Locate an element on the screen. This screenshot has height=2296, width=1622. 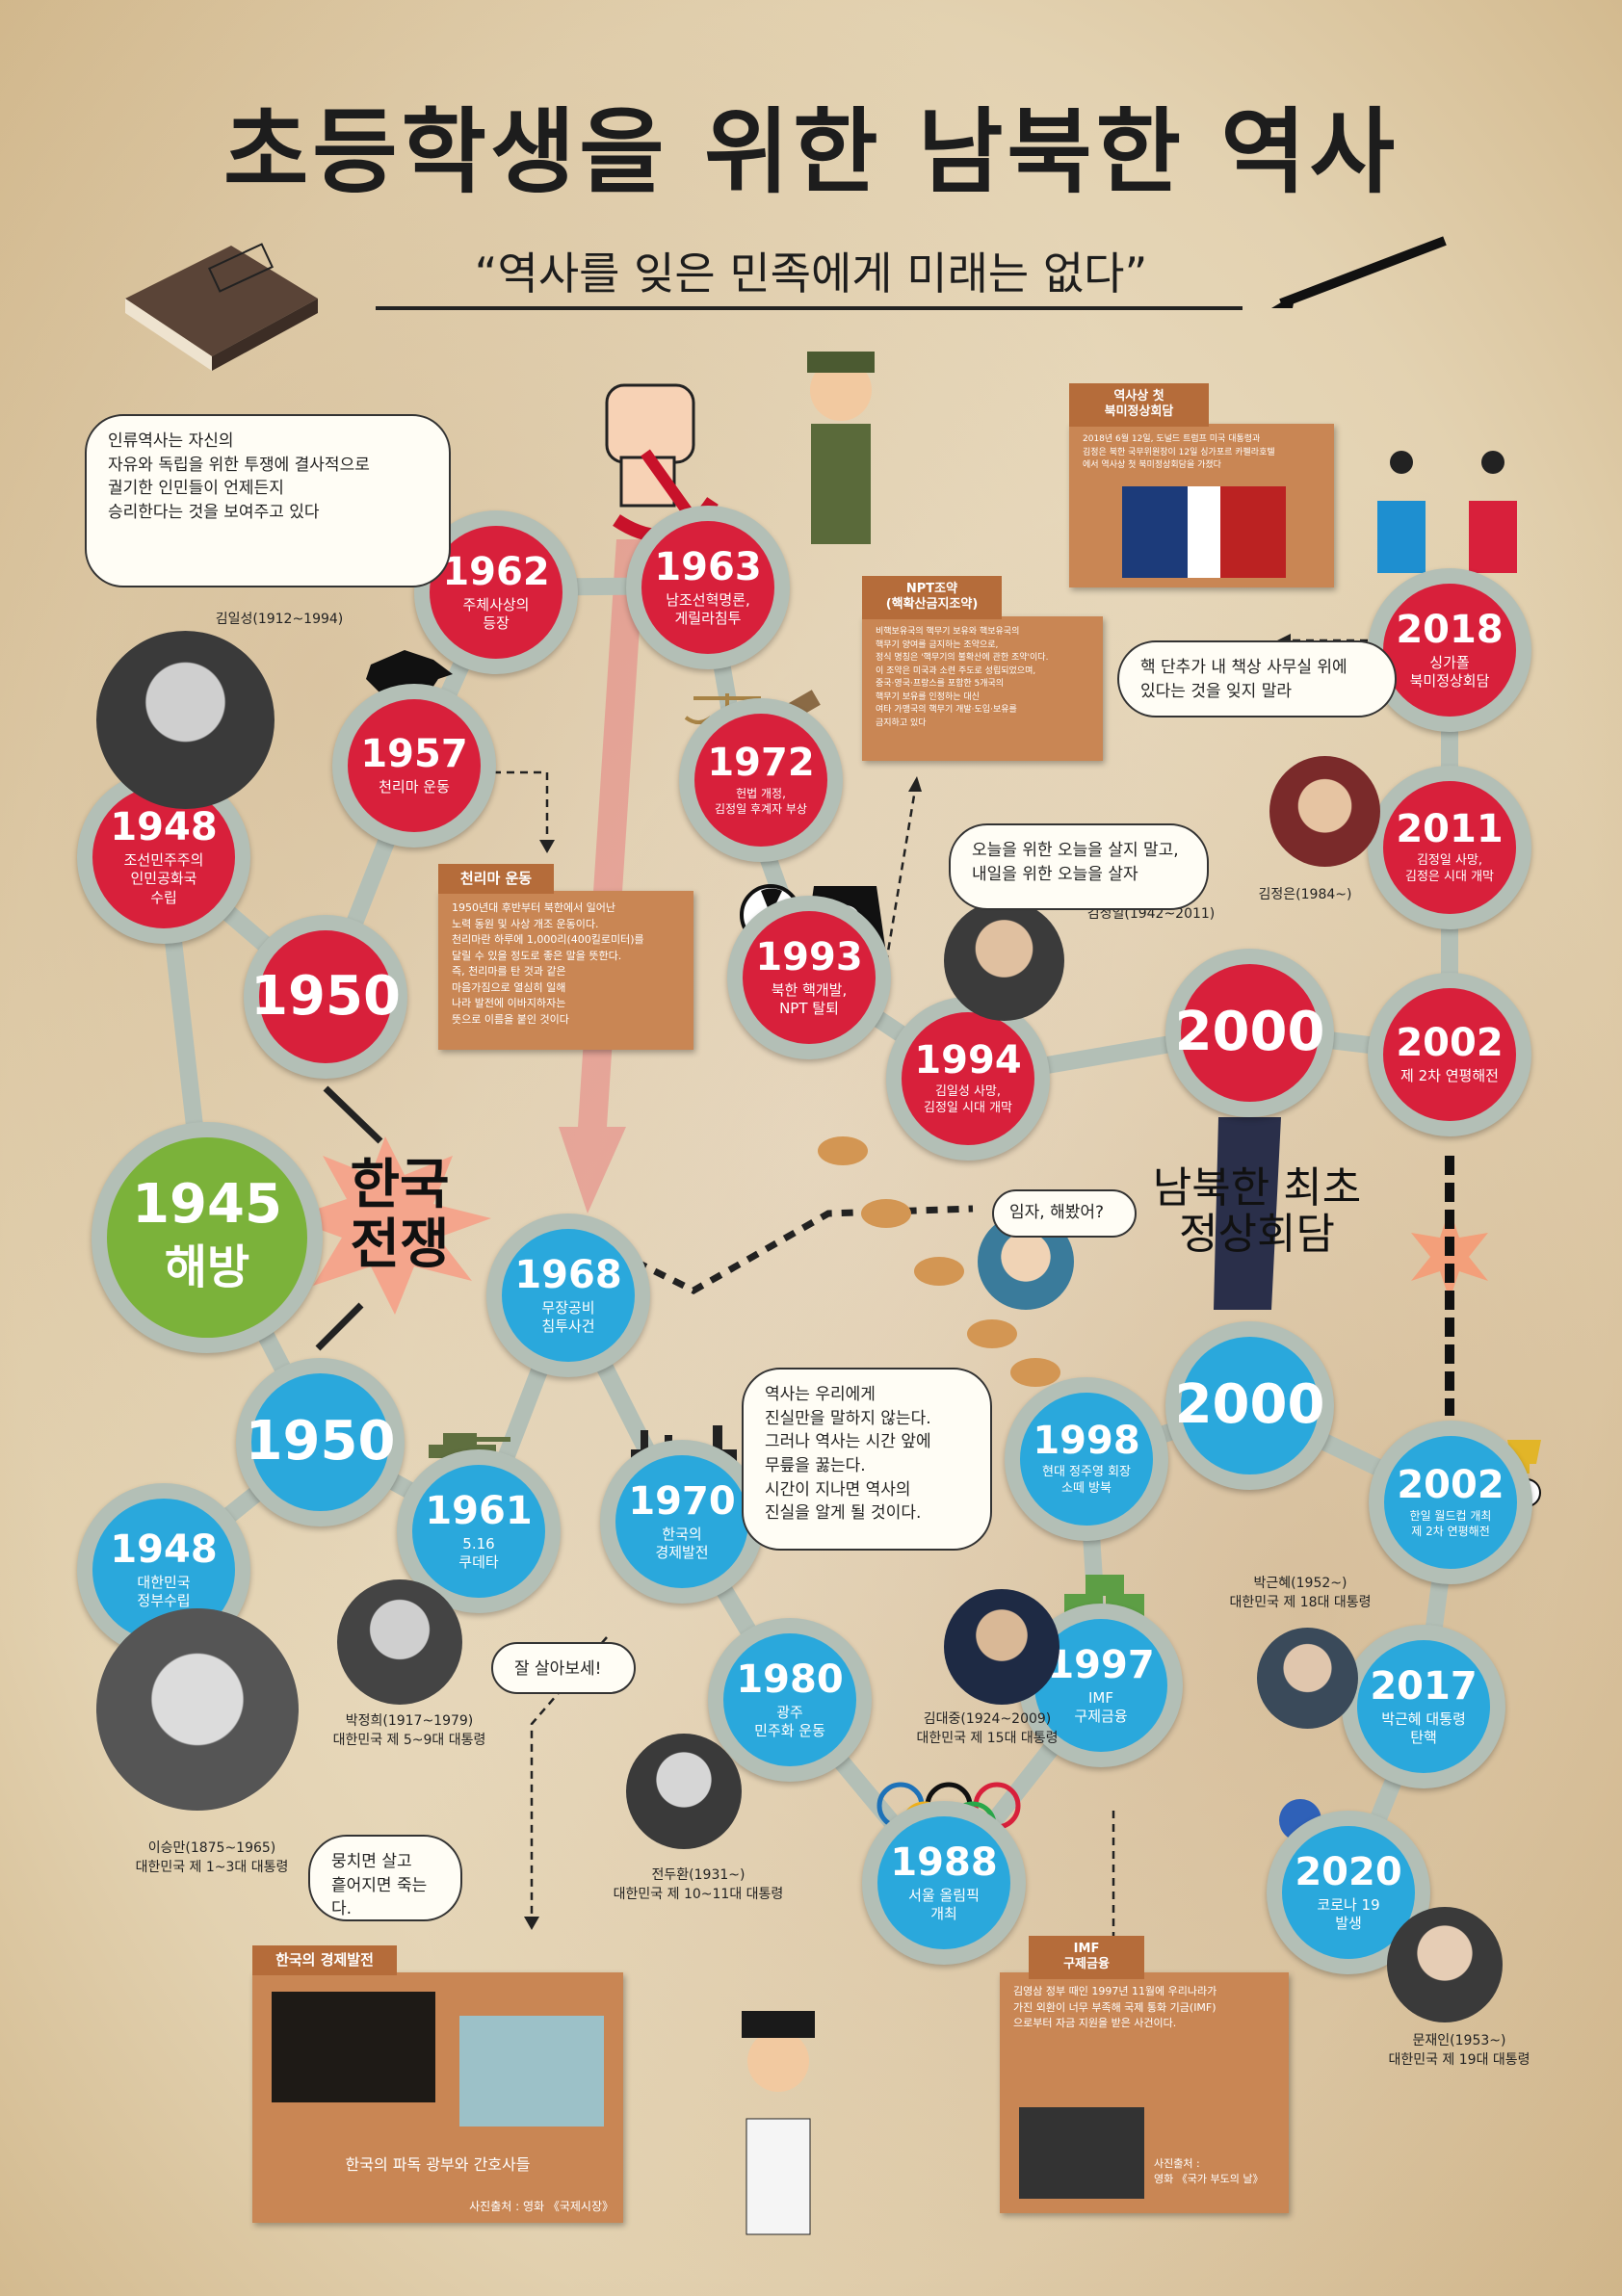
summit-line1: 남북한 최초 is located at coordinates (1257, 1188).